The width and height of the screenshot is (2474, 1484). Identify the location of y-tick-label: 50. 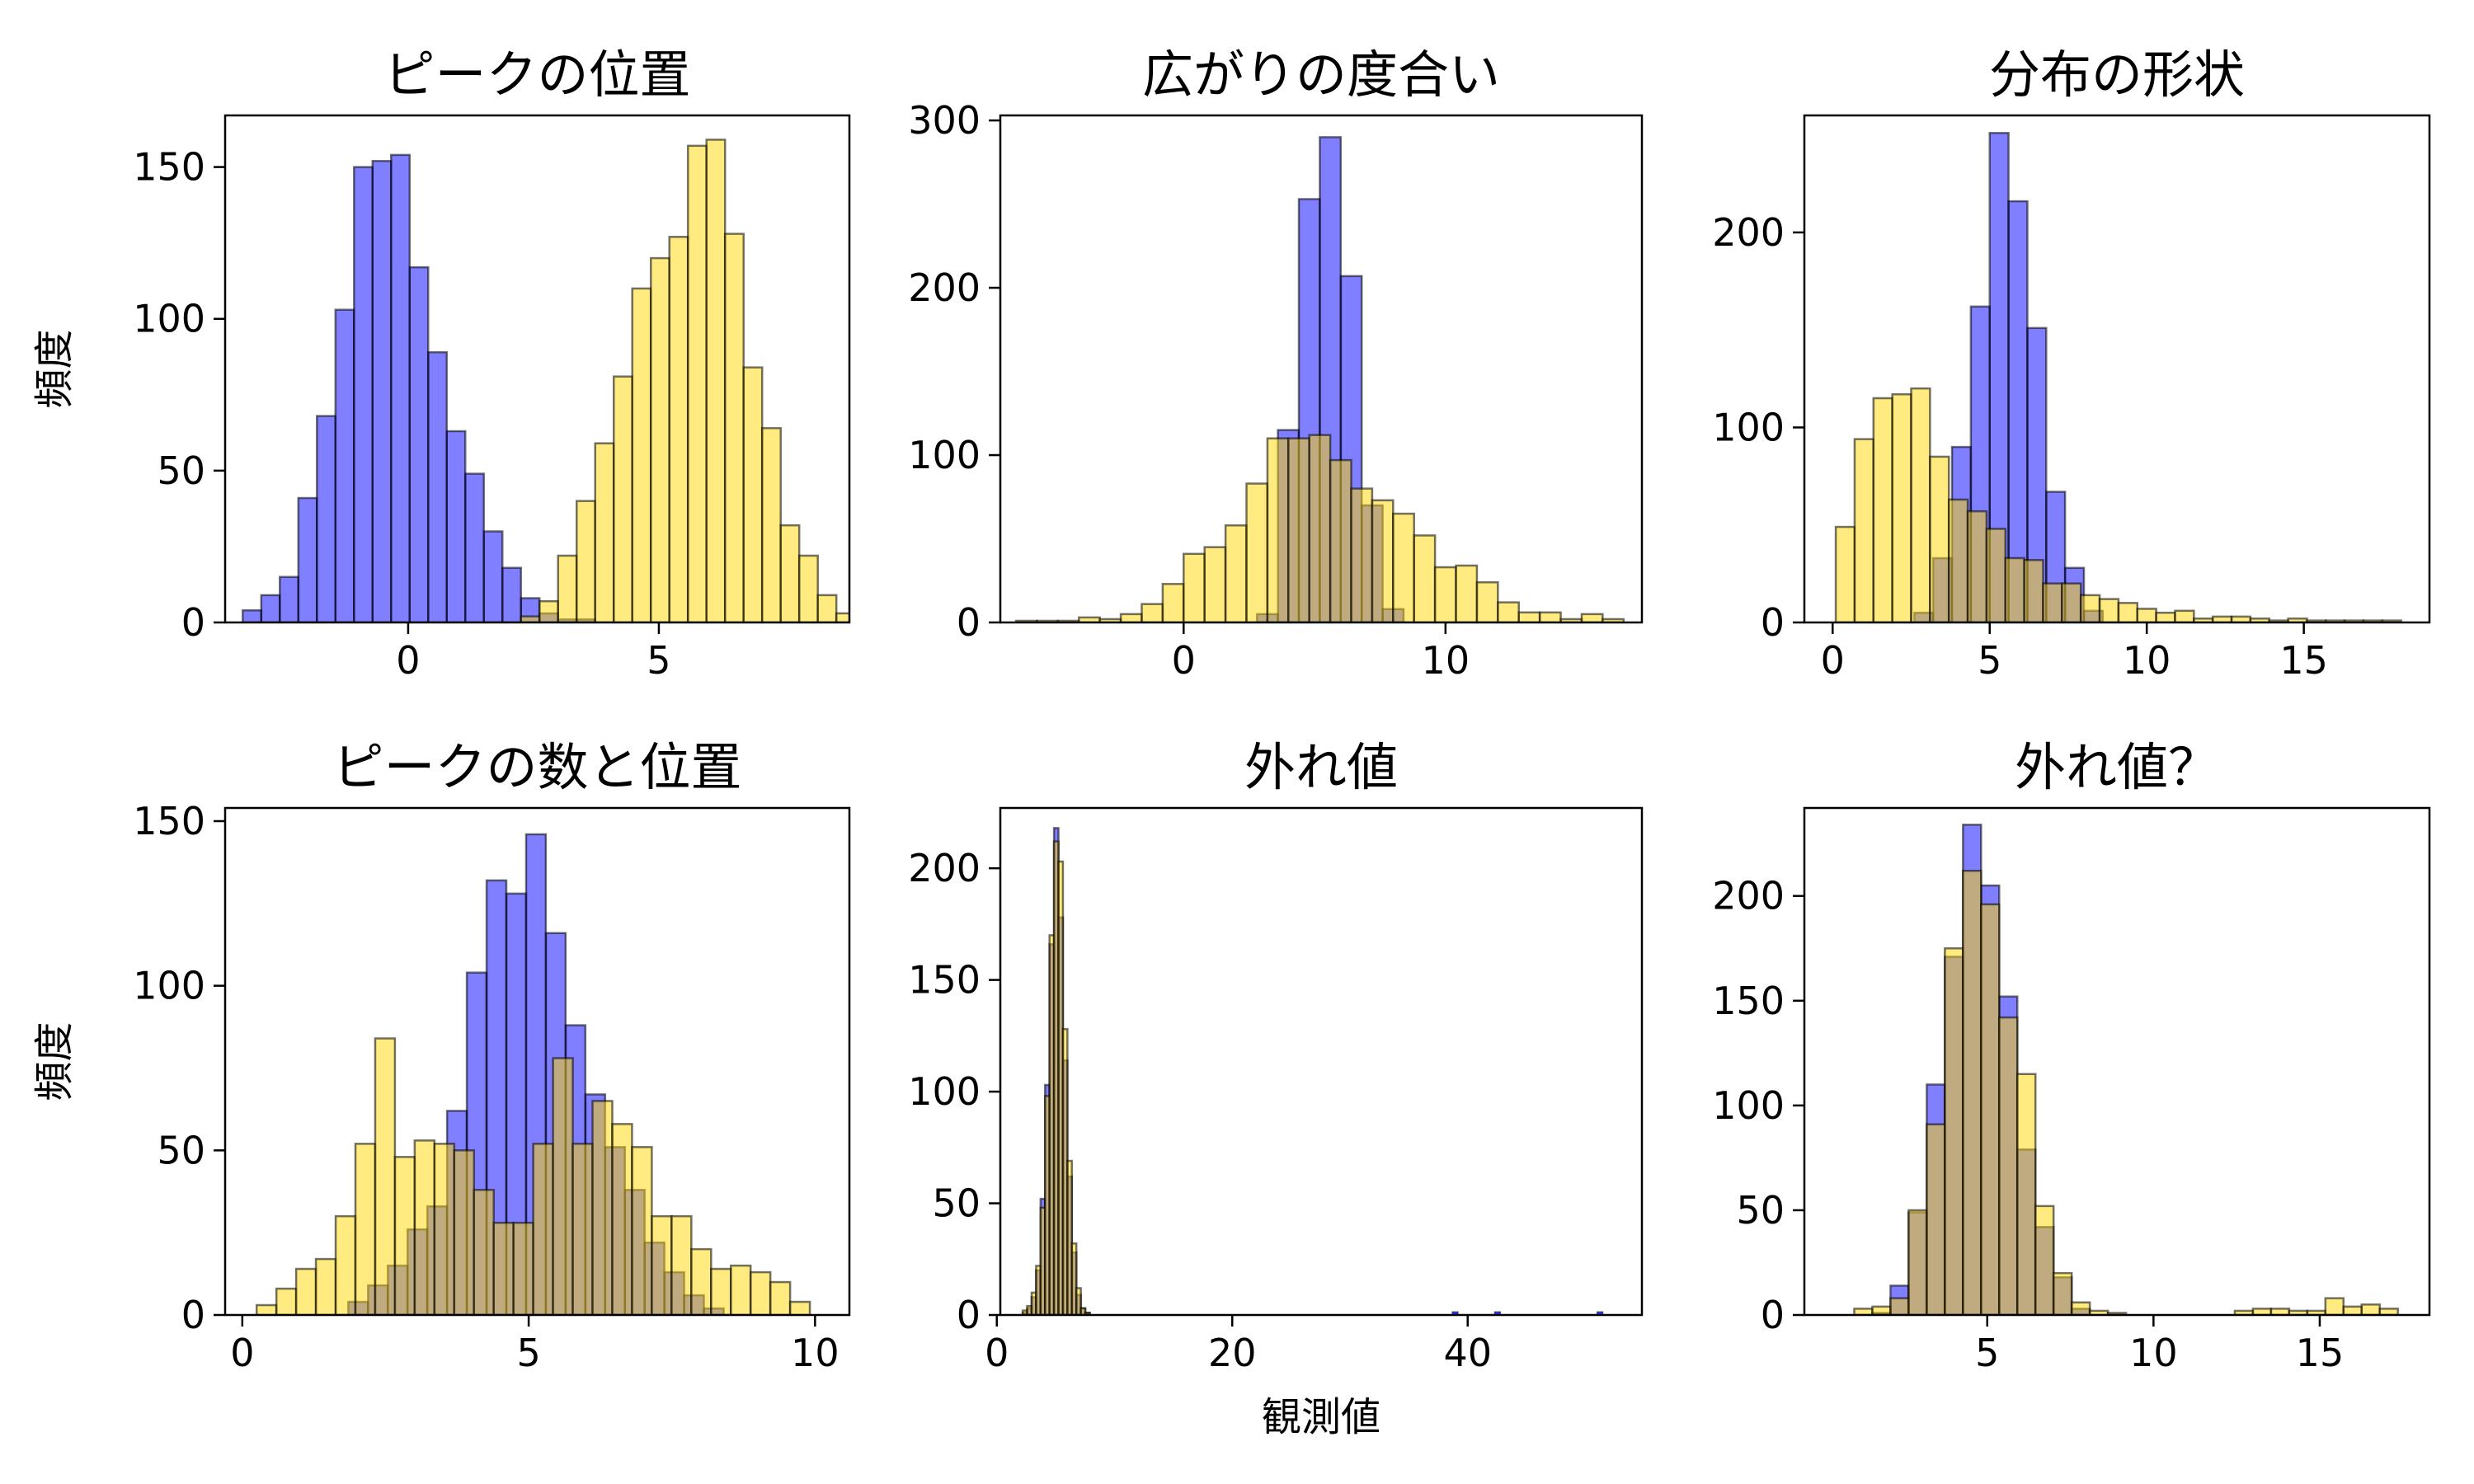
(181, 470).